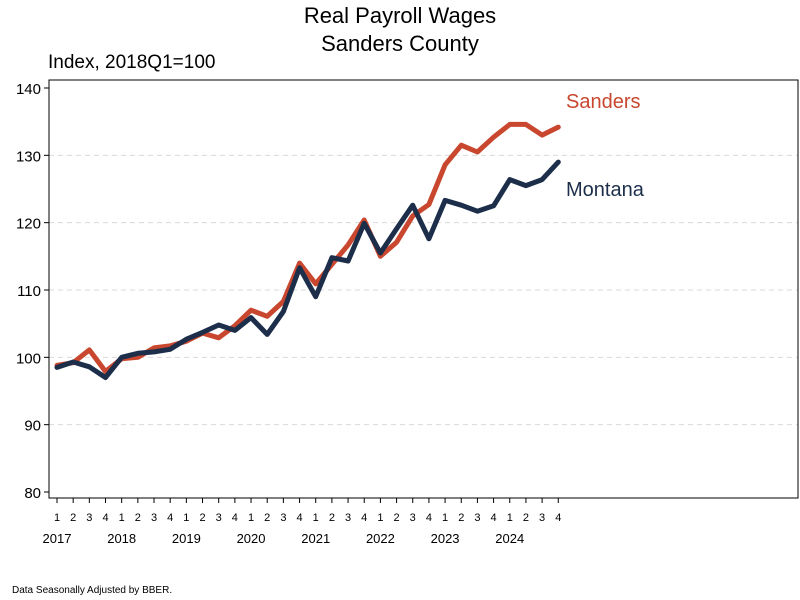  What do you see at coordinates (32, 493) in the screenshot?
I see `y-tick-label: 80` at bounding box center [32, 493].